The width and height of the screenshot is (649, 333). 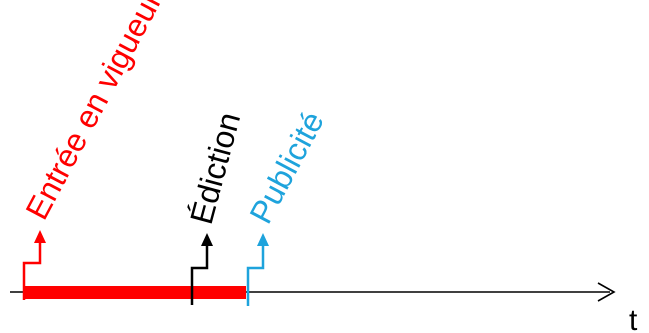 I want to click on ediction-label: Édiction, so click(x=215, y=168).